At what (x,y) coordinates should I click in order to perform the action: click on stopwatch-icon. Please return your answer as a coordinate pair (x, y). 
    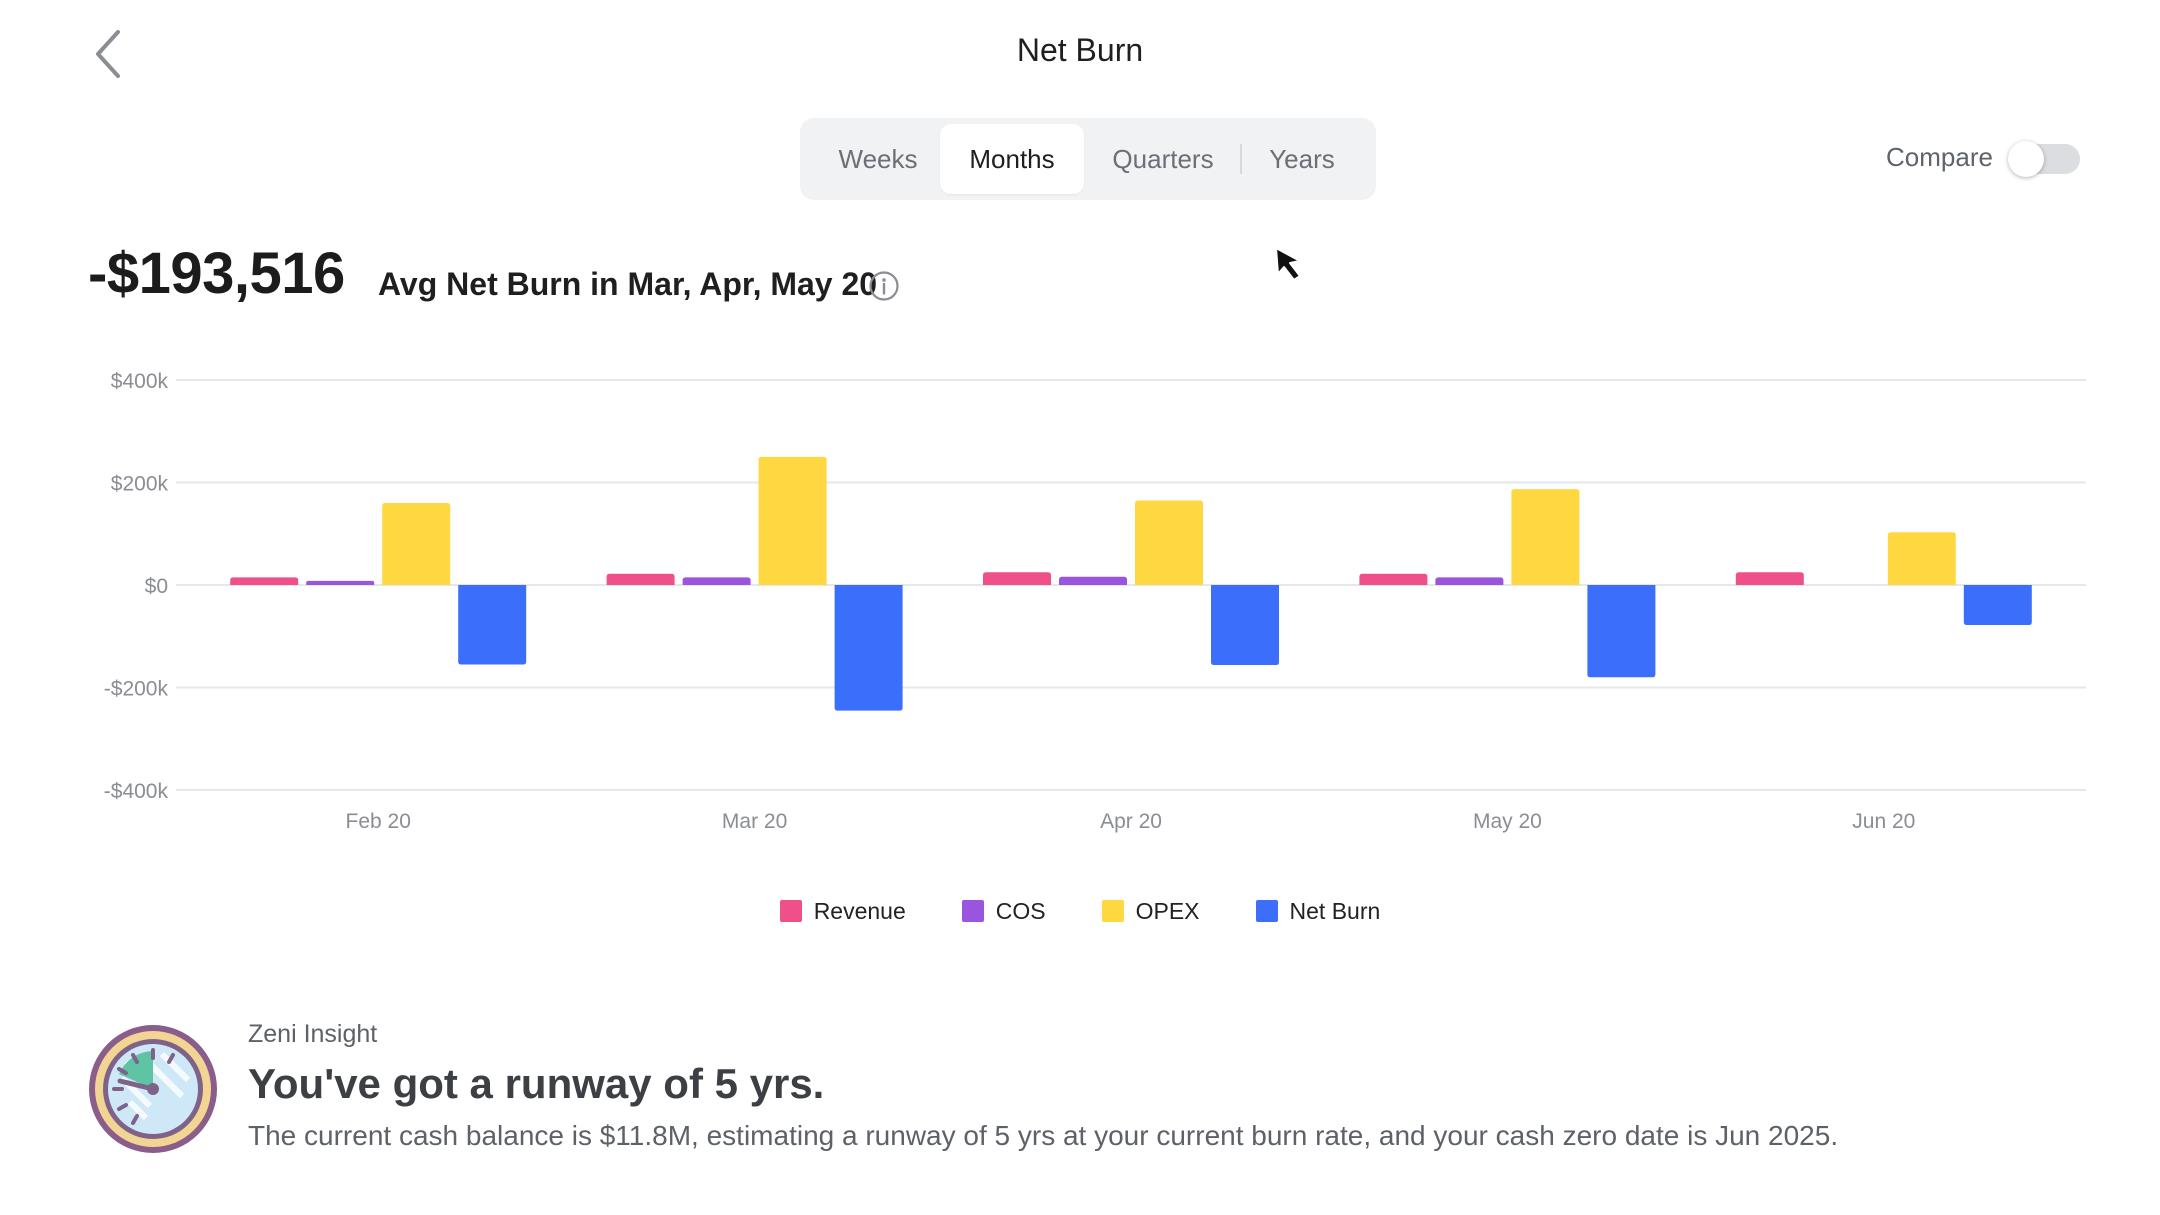
    Looking at the image, I should click on (153, 1089).